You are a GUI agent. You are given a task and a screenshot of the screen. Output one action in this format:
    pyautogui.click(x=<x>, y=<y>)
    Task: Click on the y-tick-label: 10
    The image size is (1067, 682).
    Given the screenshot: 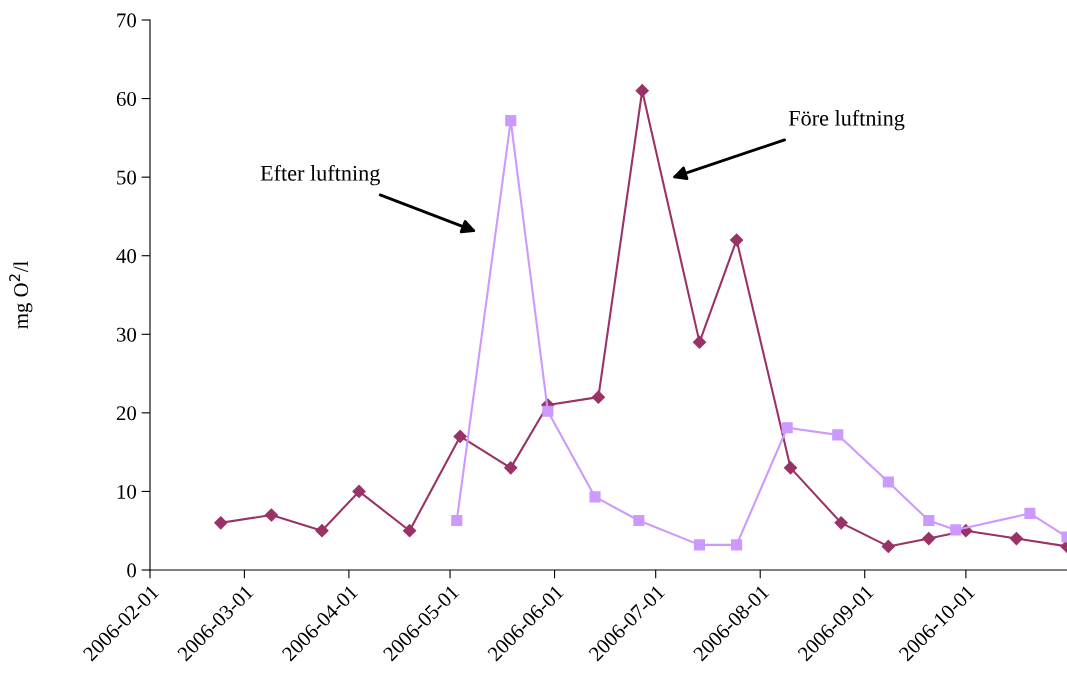 What is the action you would take?
    pyautogui.click(x=127, y=491)
    